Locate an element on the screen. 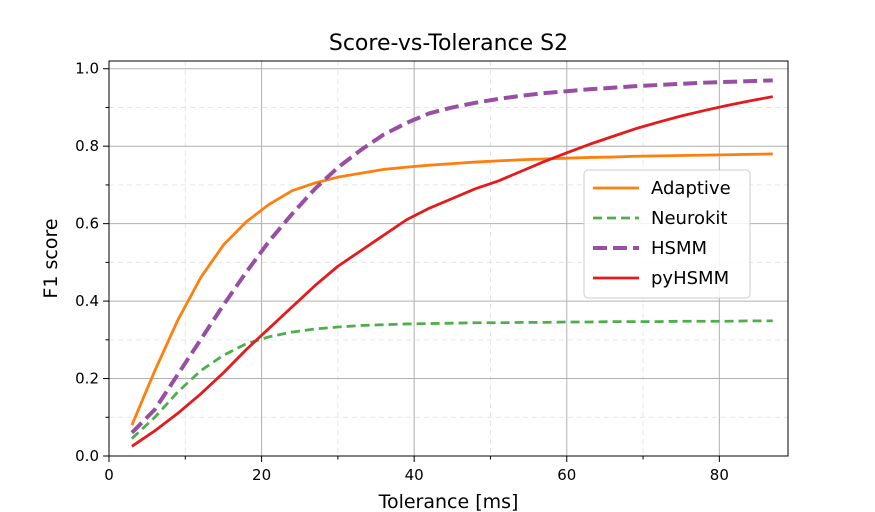 Image resolution: width=875 pixels, height=512 pixels. x-axis-label: Tolerance [ms] is located at coordinates (448, 501).